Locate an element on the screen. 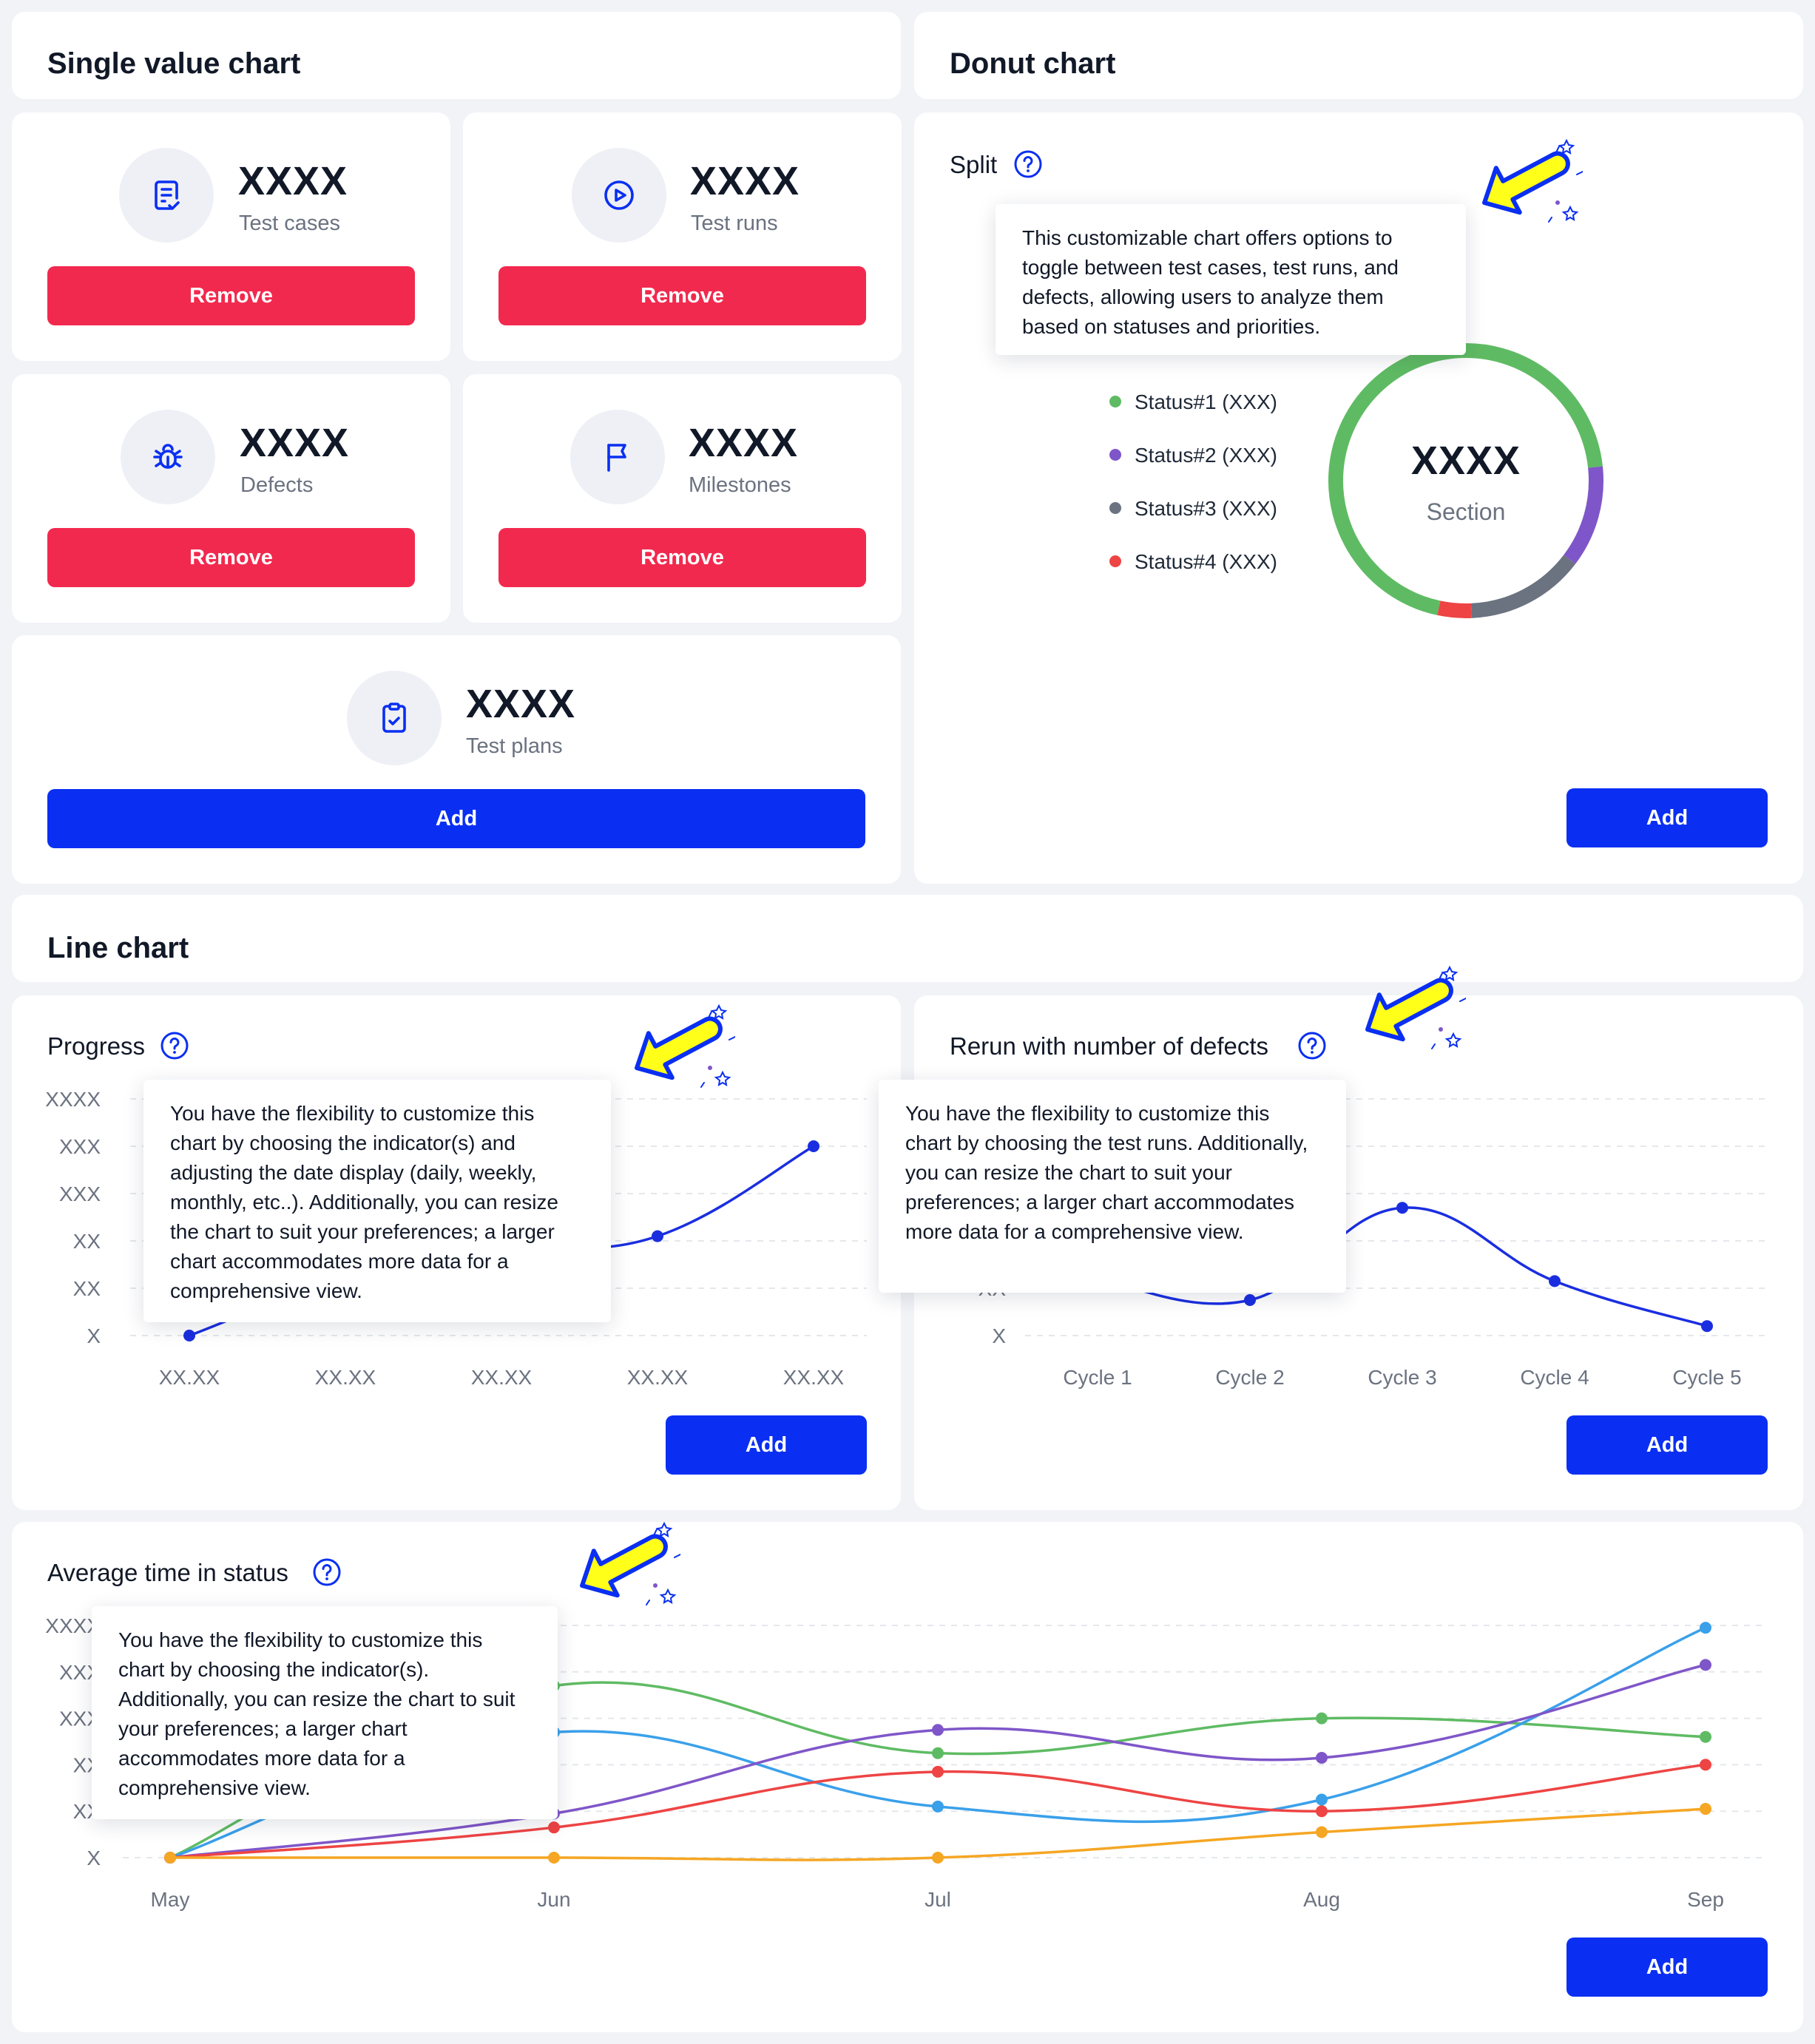  section-title-single-value: Single value chart is located at coordinates (174, 64).